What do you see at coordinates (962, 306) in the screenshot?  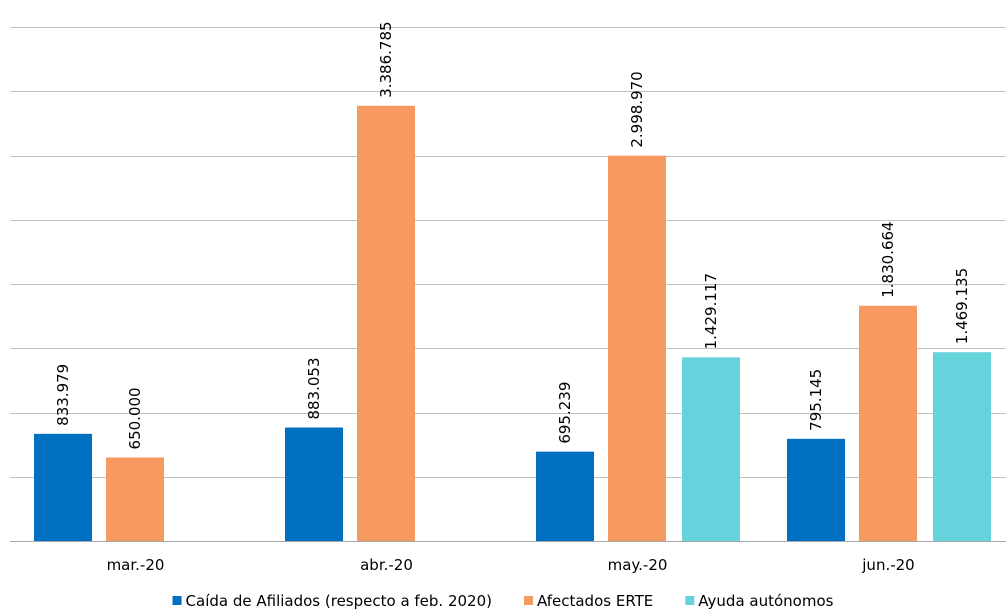 I see `data-label: 1.469.135` at bounding box center [962, 306].